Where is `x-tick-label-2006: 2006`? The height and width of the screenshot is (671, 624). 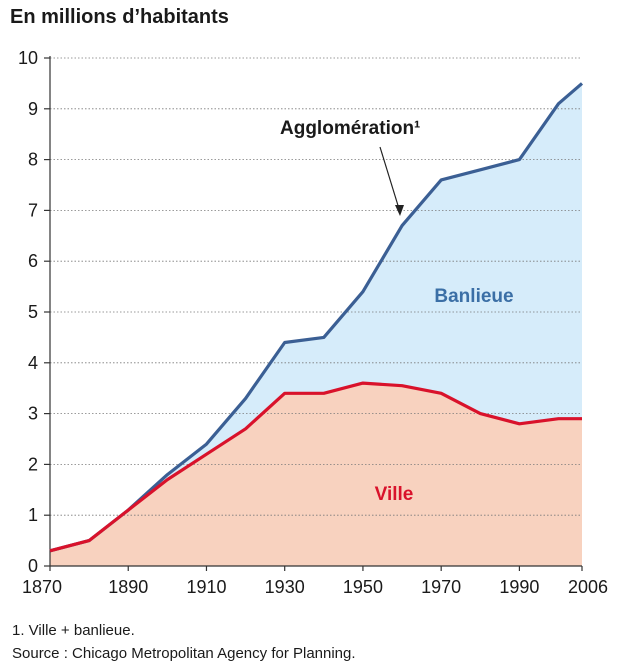 x-tick-label-2006: 2006 is located at coordinates (588, 587).